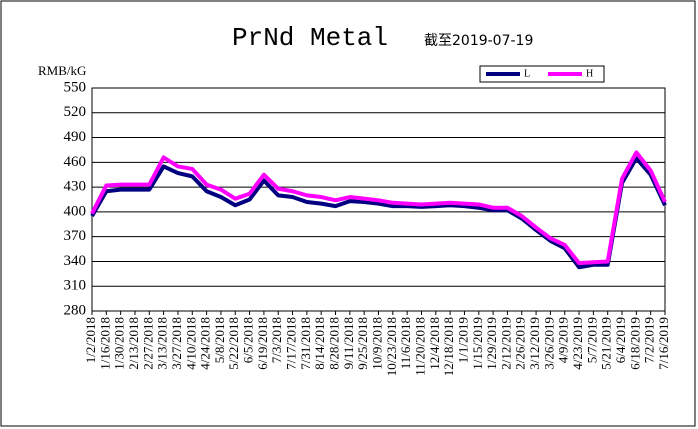 The image size is (698, 429). I want to click on x-tick-label: 2/26/2019, so click(520, 343).